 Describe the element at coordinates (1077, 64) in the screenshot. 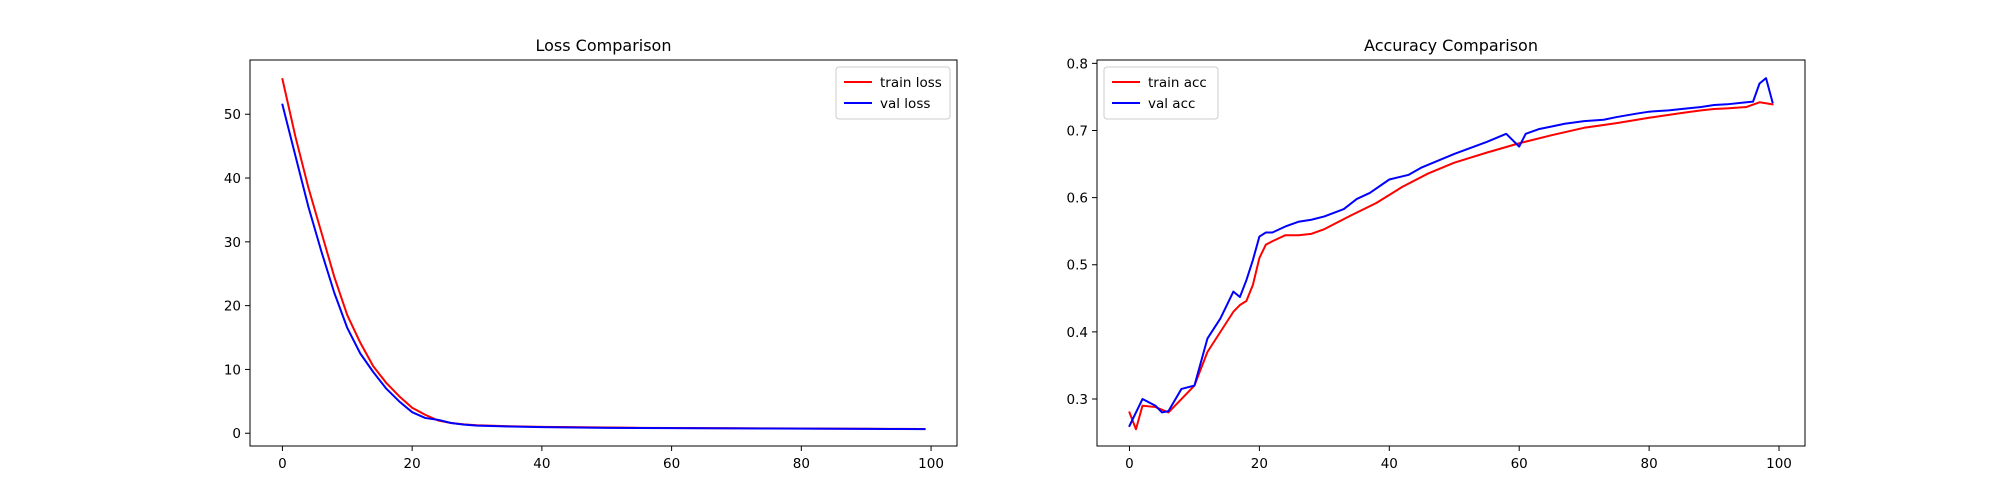

I see `accuracy-comparison-y-tick-label: 0.8` at that location.